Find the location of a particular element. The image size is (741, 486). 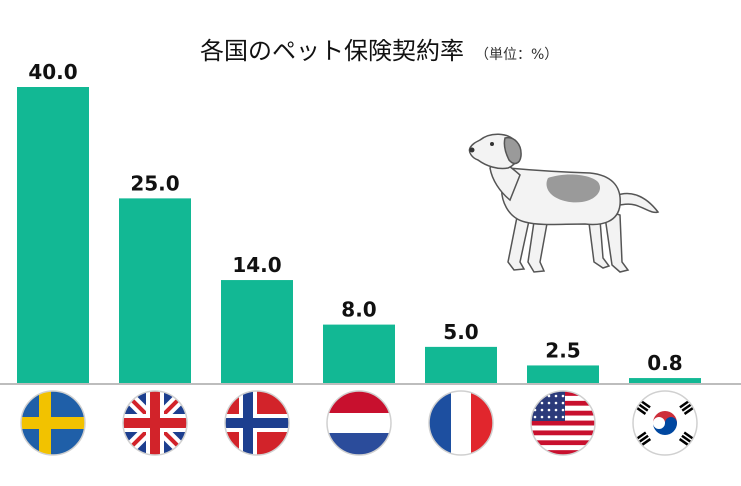

unit-note: （単位：%） is located at coordinates (516, 55).